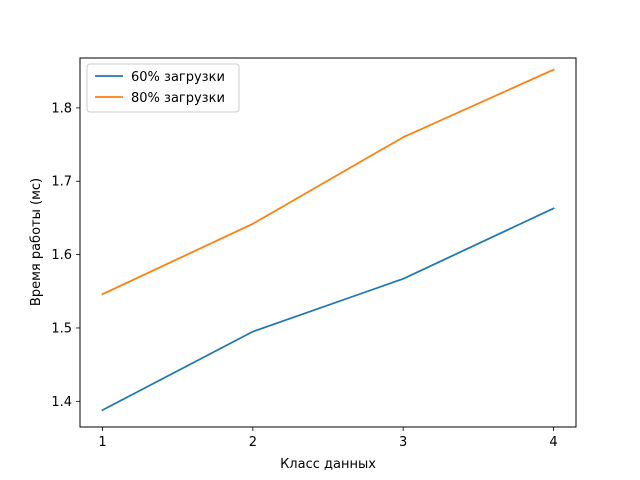 The image size is (640, 480). I want to click on legend: 60% загрузки 80% загрузки, so click(163, 88).